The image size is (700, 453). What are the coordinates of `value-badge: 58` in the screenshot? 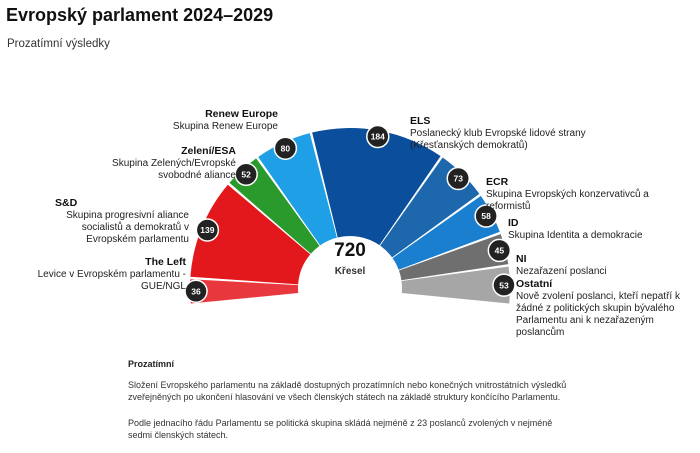 It's located at (486, 216).